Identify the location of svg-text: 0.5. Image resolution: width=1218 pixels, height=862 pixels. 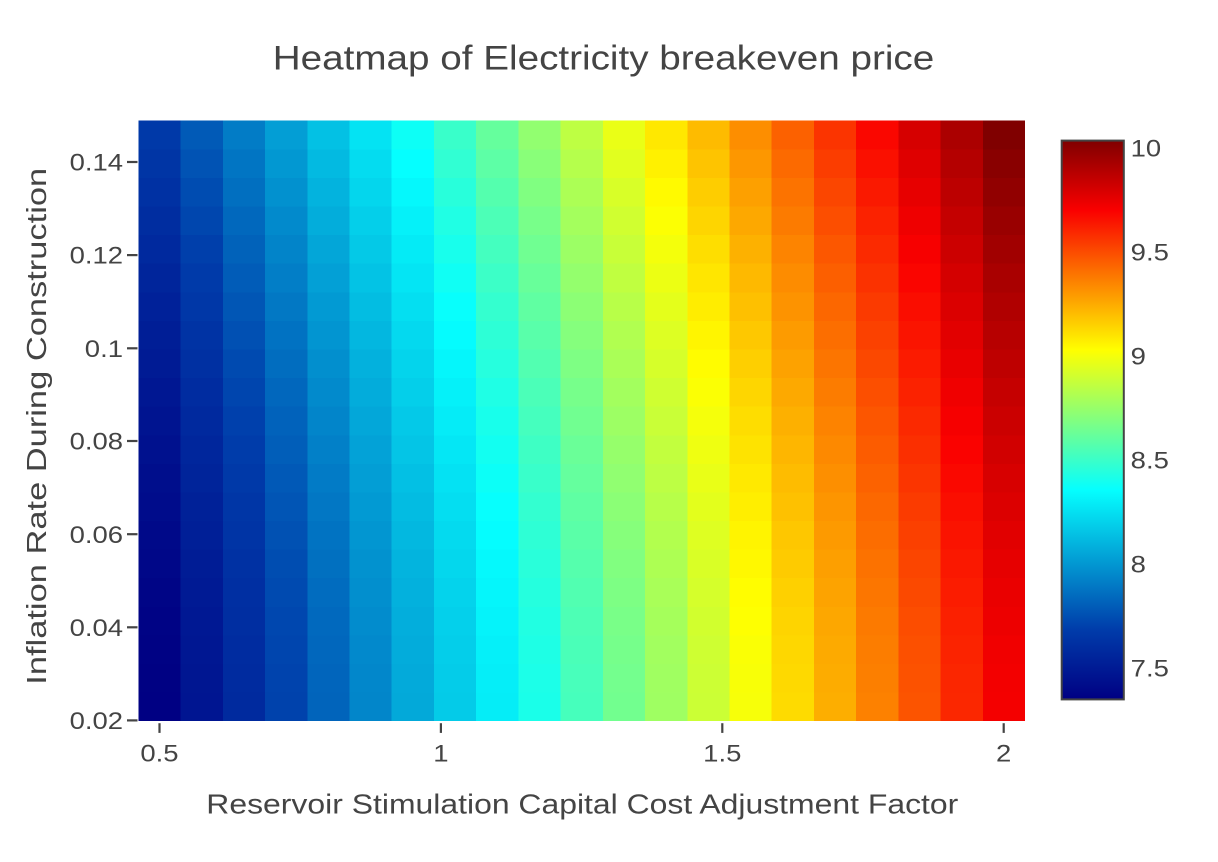
(159, 754).